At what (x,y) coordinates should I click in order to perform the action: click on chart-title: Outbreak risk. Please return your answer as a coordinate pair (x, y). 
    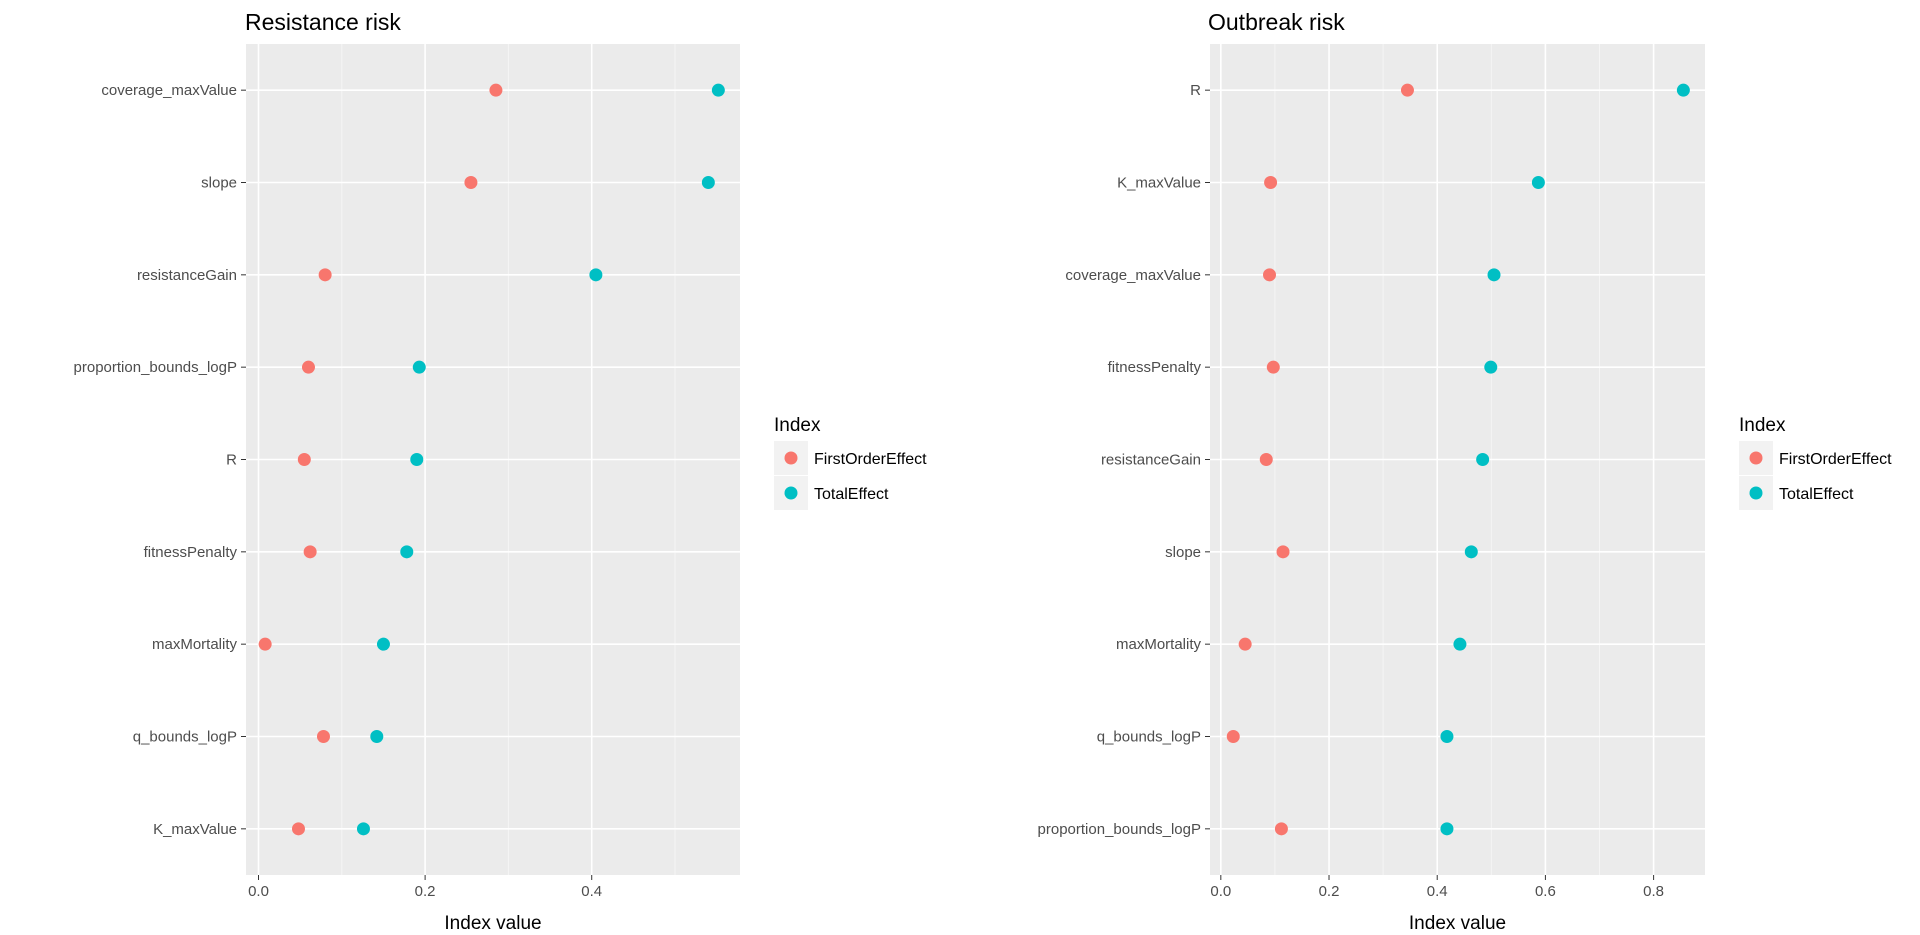
    Looking at the image, I should click on (1276, 22).